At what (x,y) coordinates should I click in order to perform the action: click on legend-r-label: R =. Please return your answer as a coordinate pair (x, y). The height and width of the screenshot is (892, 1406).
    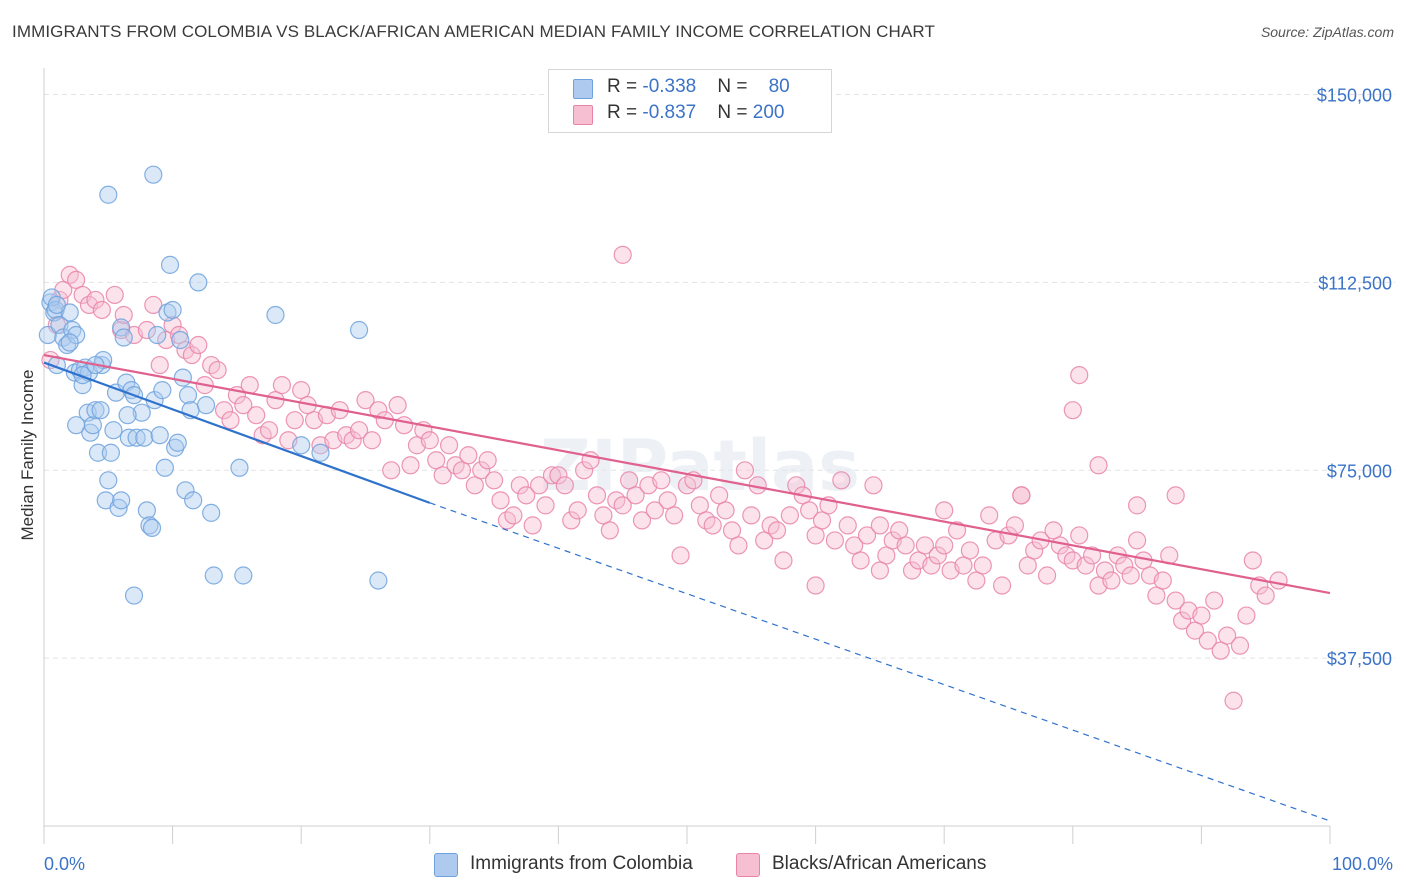
    Looking at the image, I should click on (625, 86).